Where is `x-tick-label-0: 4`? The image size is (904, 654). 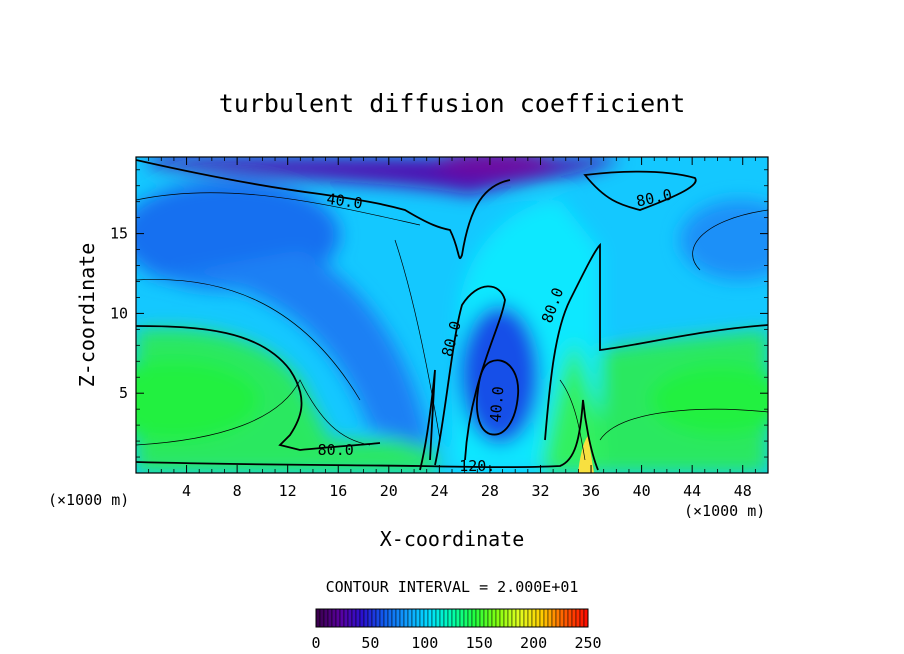 x-tick-label-0: 4 is located at coordinates (186, 491).